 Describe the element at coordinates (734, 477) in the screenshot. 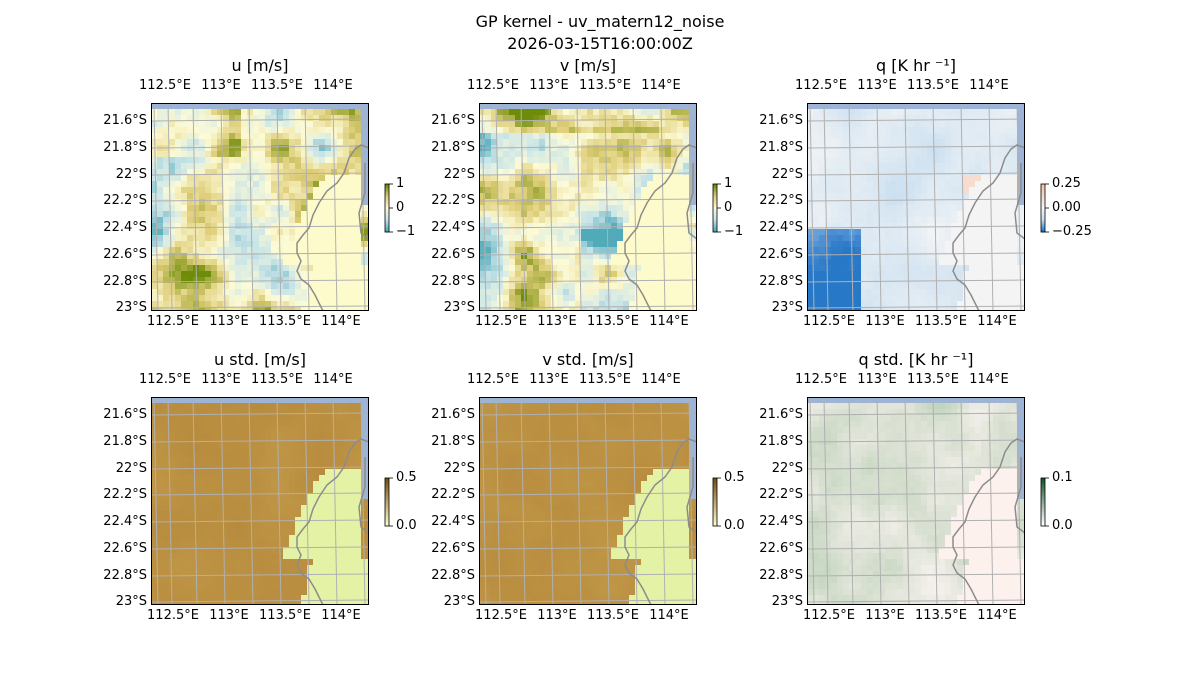

I see `colorbar-tick-vstd: 0.5` at that location.